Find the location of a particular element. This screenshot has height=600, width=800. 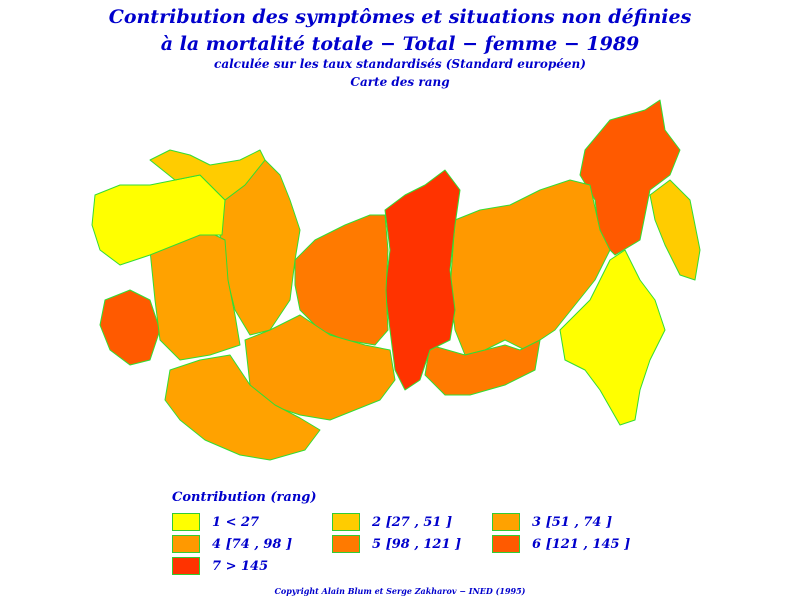

legend-item: 1 < 27 is located at coordinates (215, 522).